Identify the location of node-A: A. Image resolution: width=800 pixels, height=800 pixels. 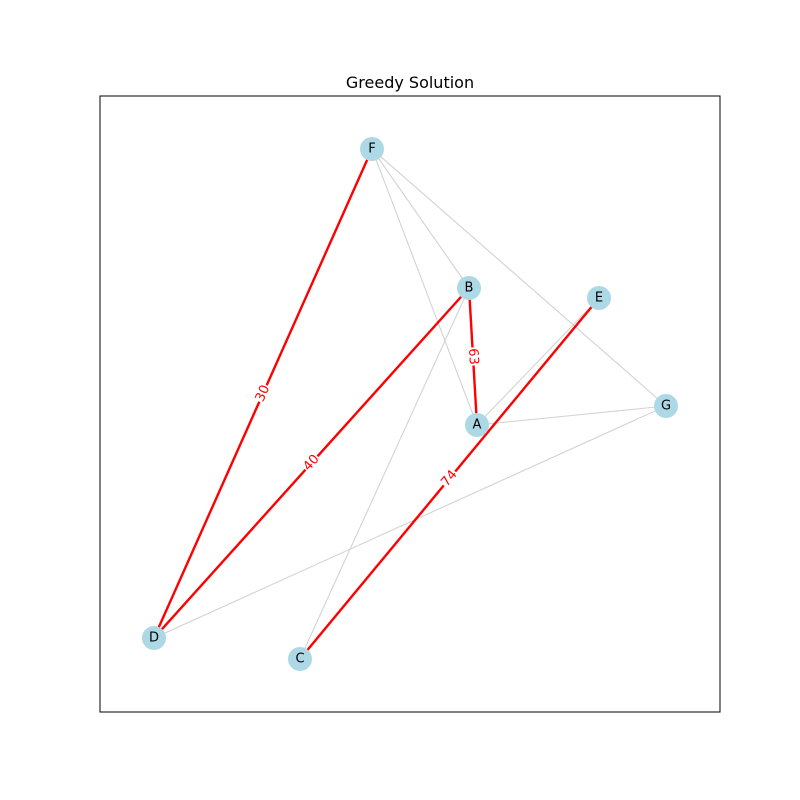
(477, 425).